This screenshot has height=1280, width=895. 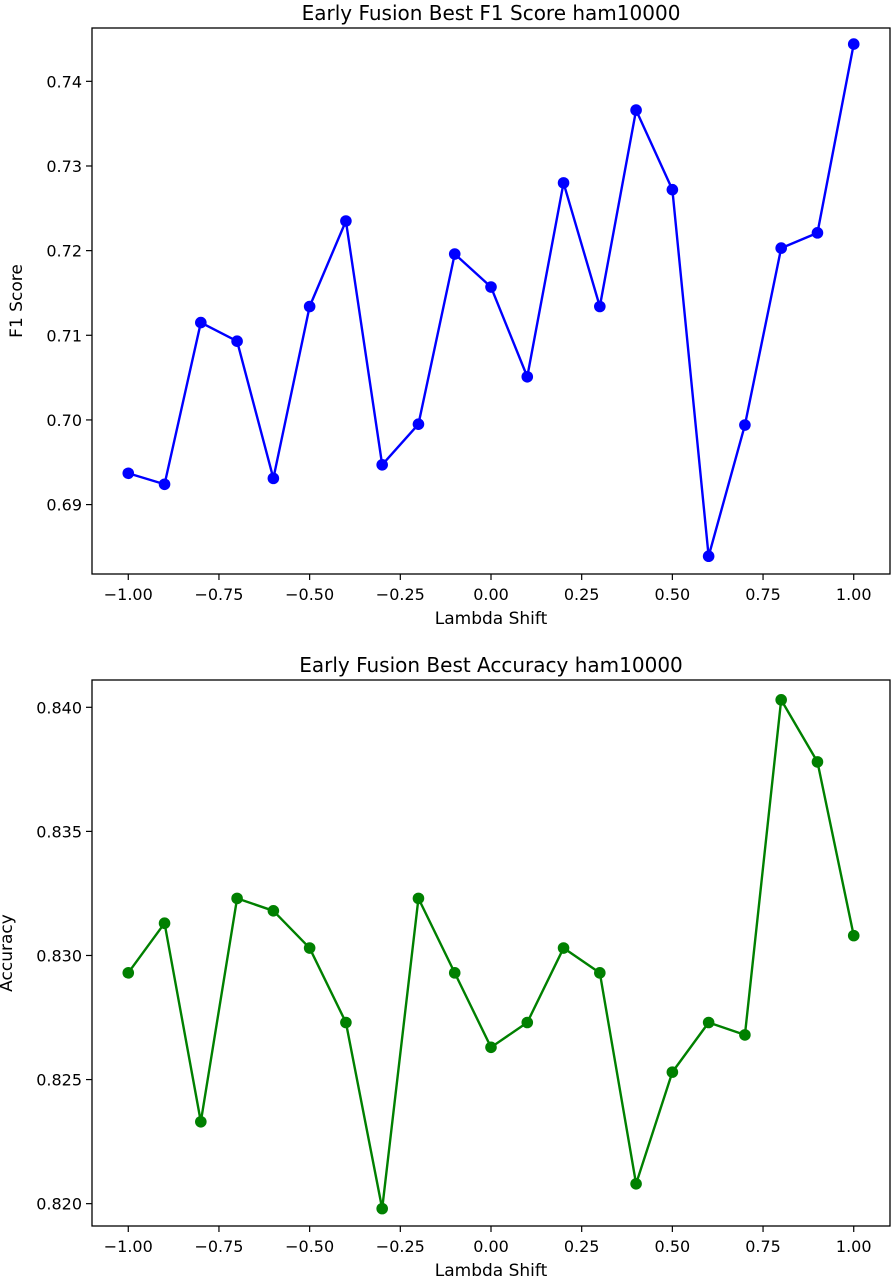 What do you see at coordinates (59, 707) in the screenshot?
I see `y-tick-label: 0.840` at bounding box center [59, 707].